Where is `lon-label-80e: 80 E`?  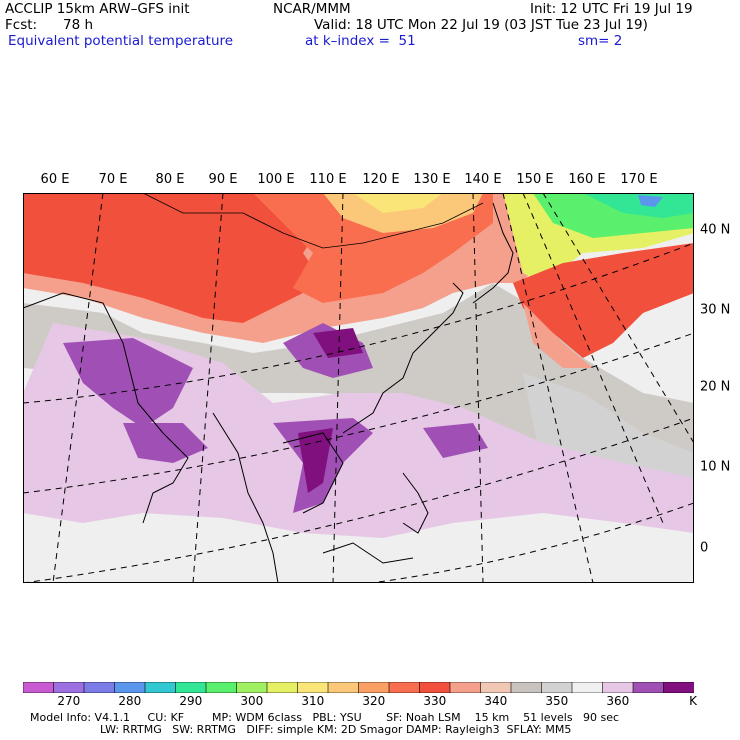
lon-label-80e: 80 E is located at coordinates (170, 179).